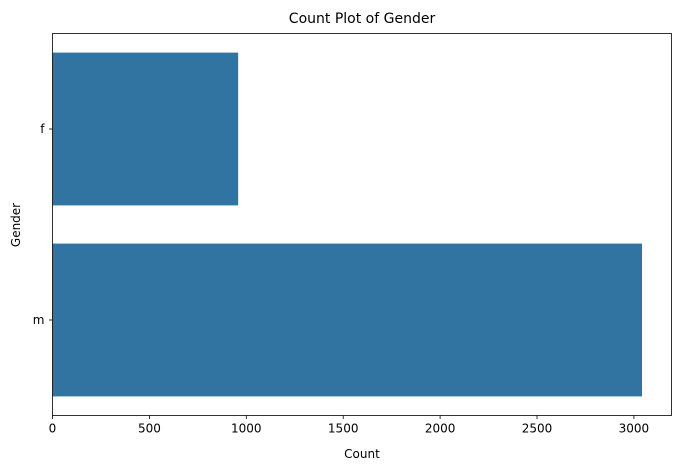 The height and width of the screenshot is (474, 682). I want to click on x-axis-label: Count, so click(362, 454).